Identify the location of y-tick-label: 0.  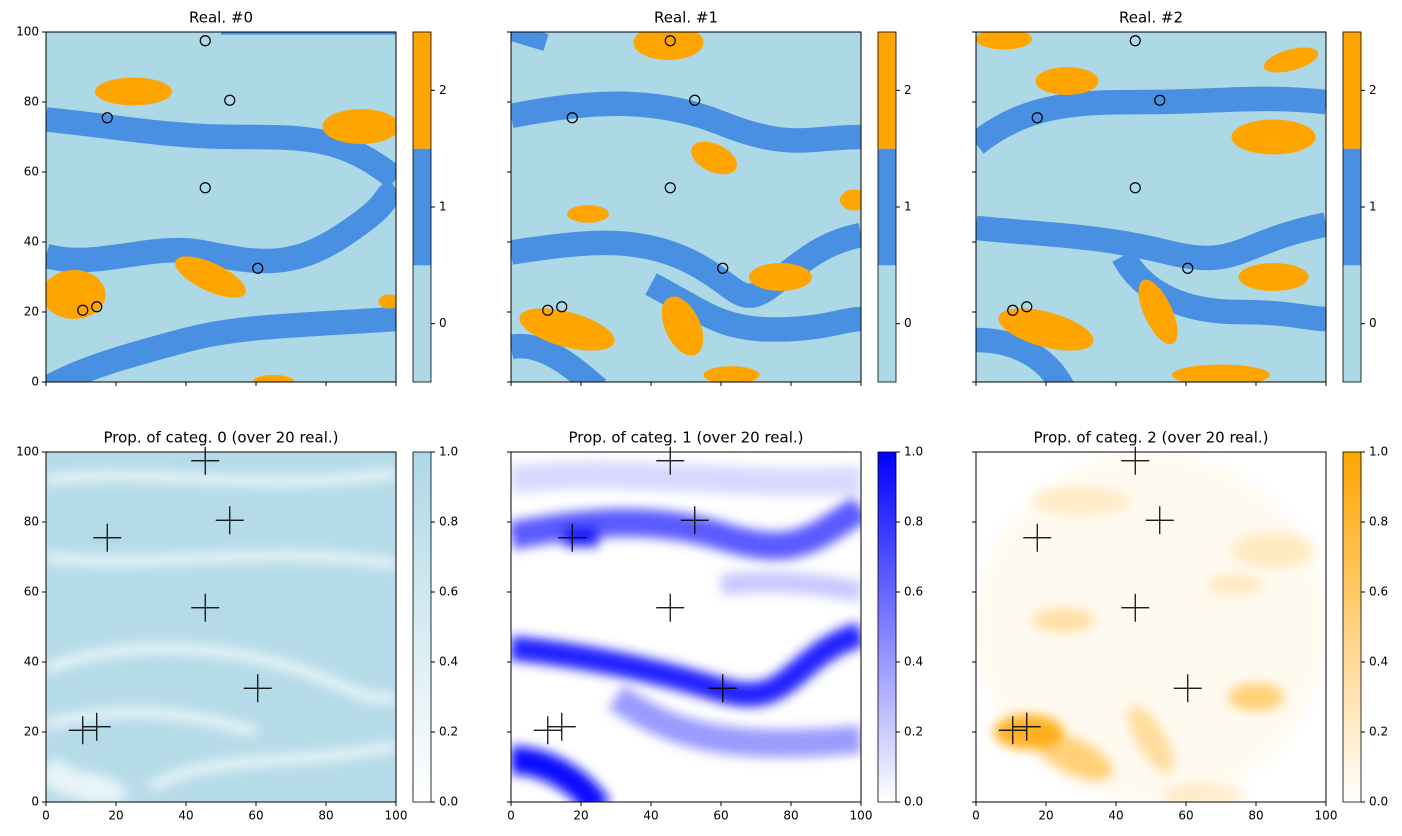
(35, 802).